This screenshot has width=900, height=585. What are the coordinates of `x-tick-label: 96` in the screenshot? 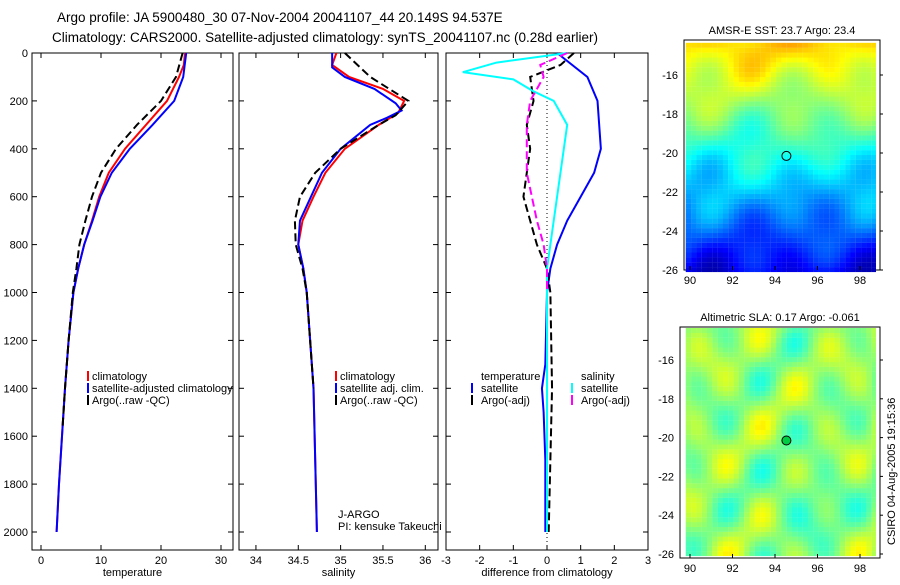 It's located at (817, 569).